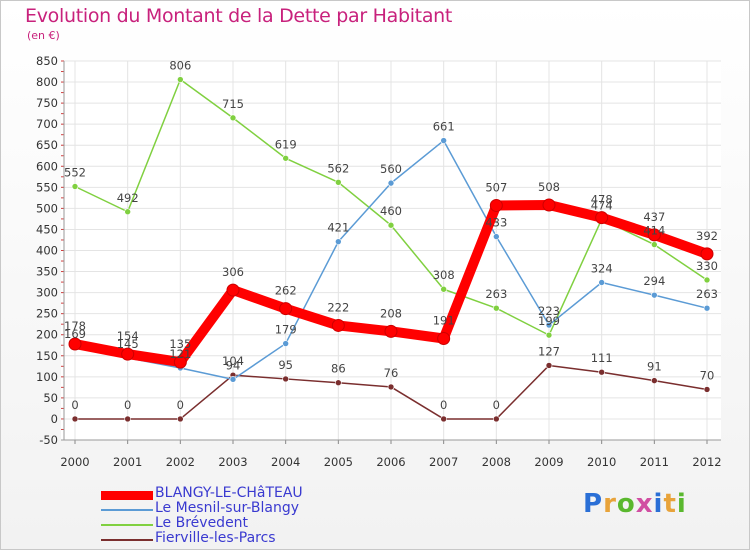  Describe the element at coordinates (75, 334) in the screenshot. I see `data-label: 169` at that location.